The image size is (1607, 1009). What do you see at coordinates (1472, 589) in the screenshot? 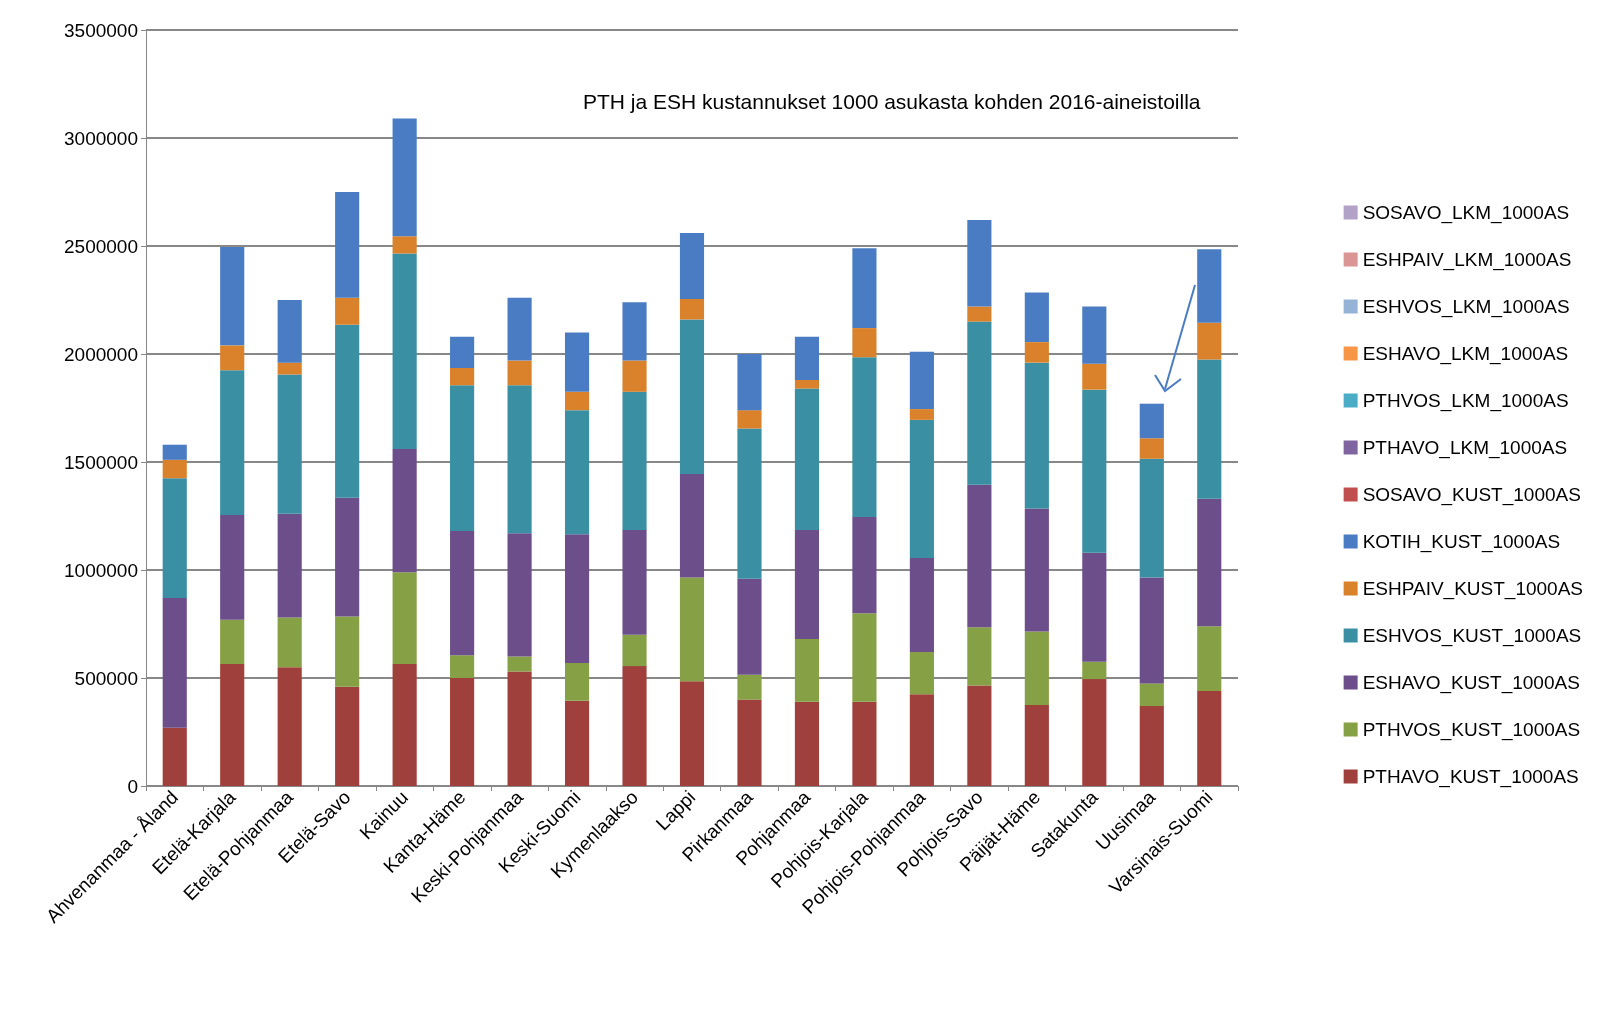
I see `legend-label: ESHPAIV_KUST_1000AS` at bounding box center [1472, 589].